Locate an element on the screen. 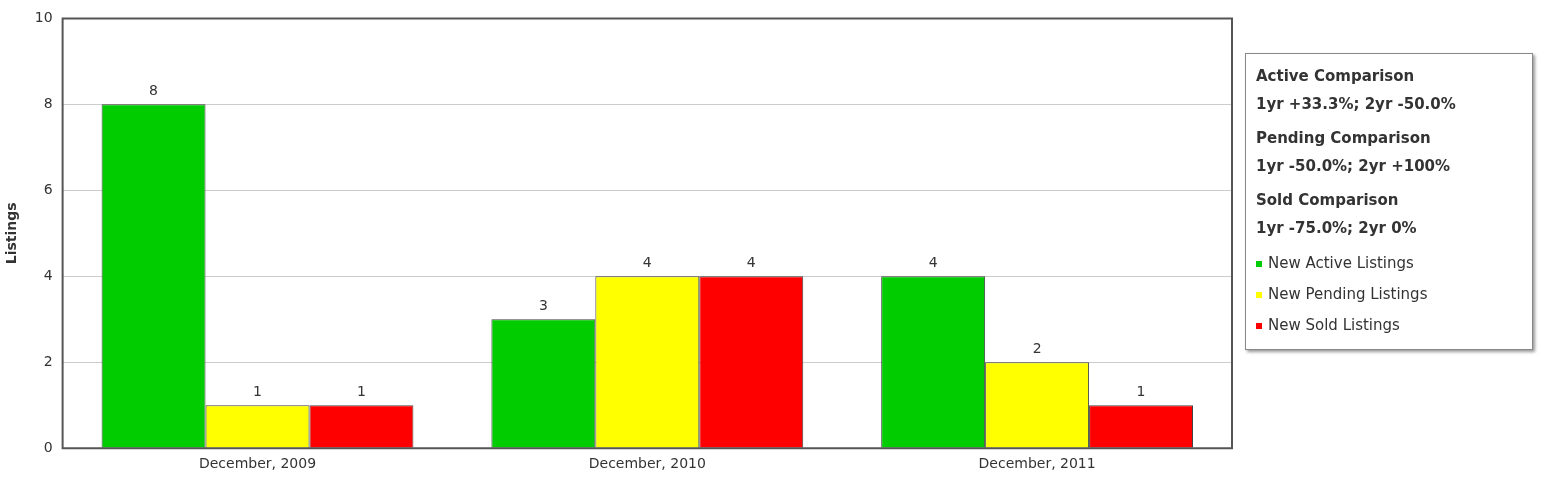  y-tick-label: 8 is located at coordinates (48, 103).